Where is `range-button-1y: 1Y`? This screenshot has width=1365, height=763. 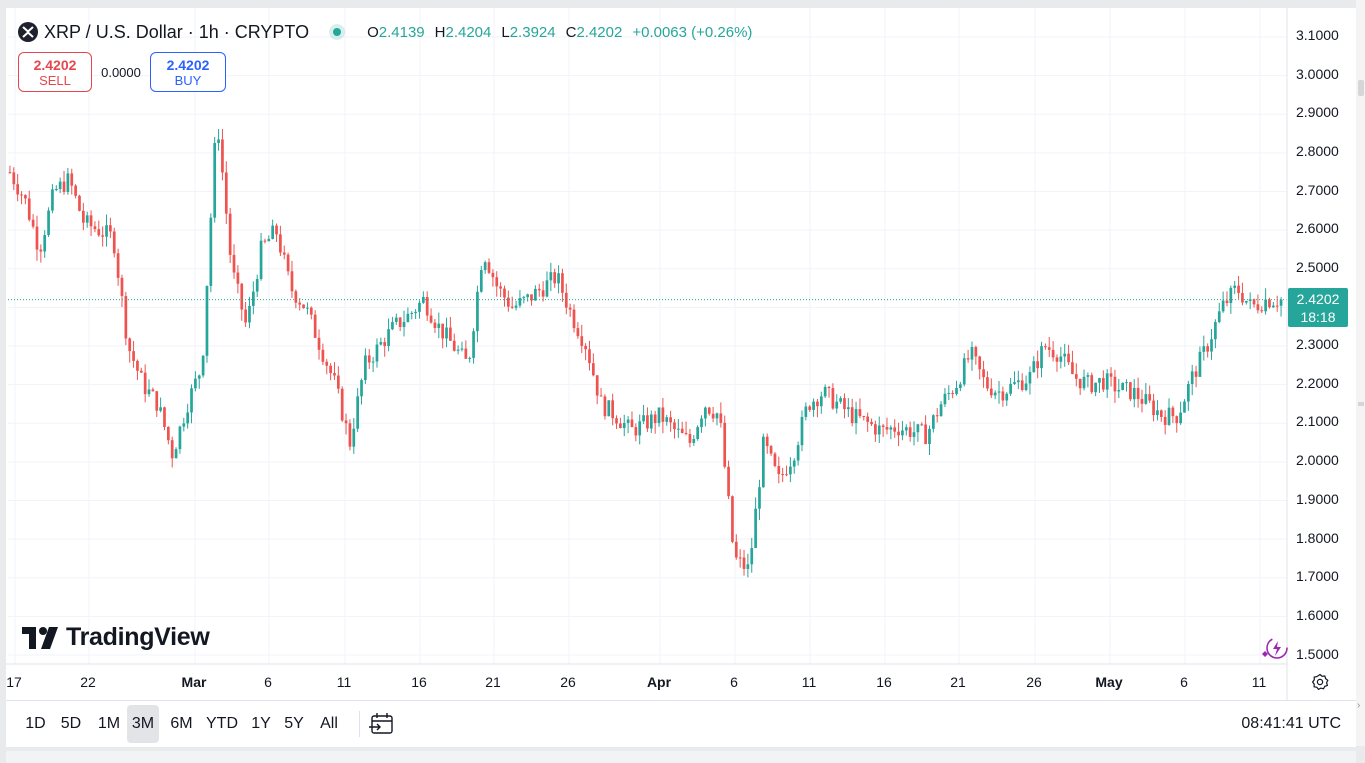
range-button-1y: 1Y is located at coordinates (261, 723).